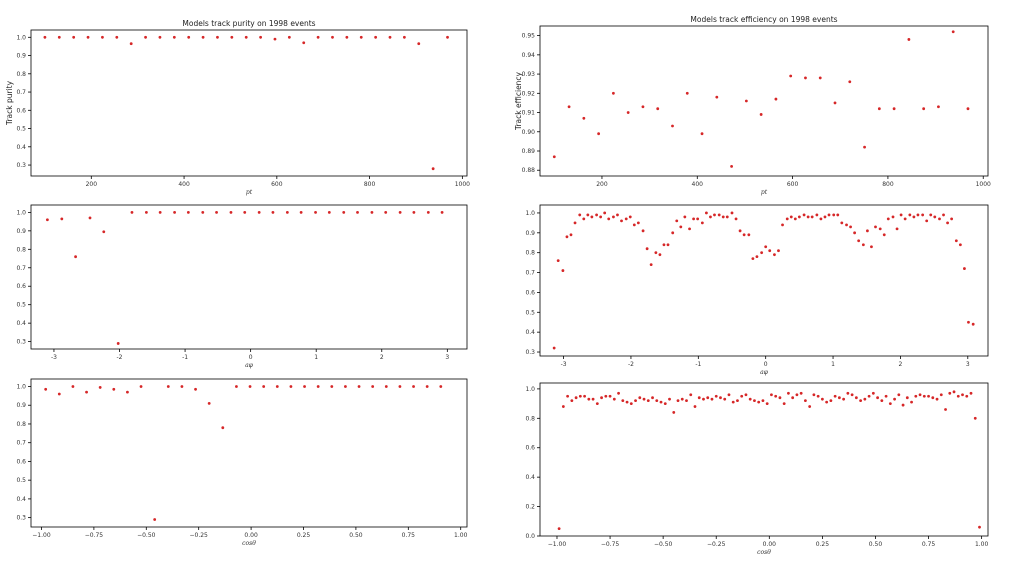 The width and height of the screenshot is (1024, 576). Describe the element at coordinates (833, 364) in the screenshot. I see `x-tick-label: 1` at that location.